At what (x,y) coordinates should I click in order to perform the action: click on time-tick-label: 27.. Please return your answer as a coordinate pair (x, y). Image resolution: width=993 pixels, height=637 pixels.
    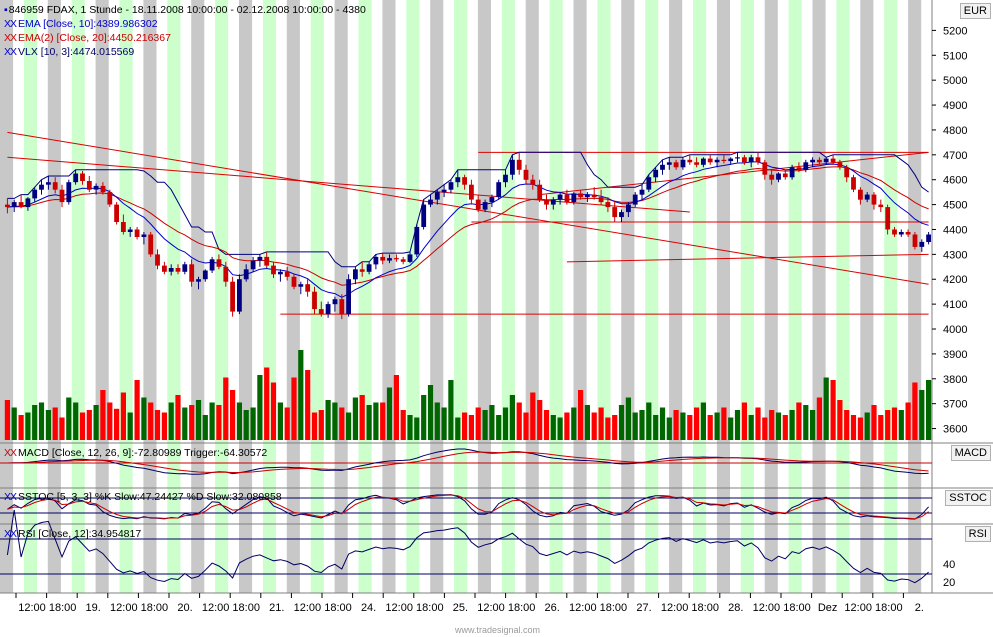
    Looking at the image, I should click on (643, 608).